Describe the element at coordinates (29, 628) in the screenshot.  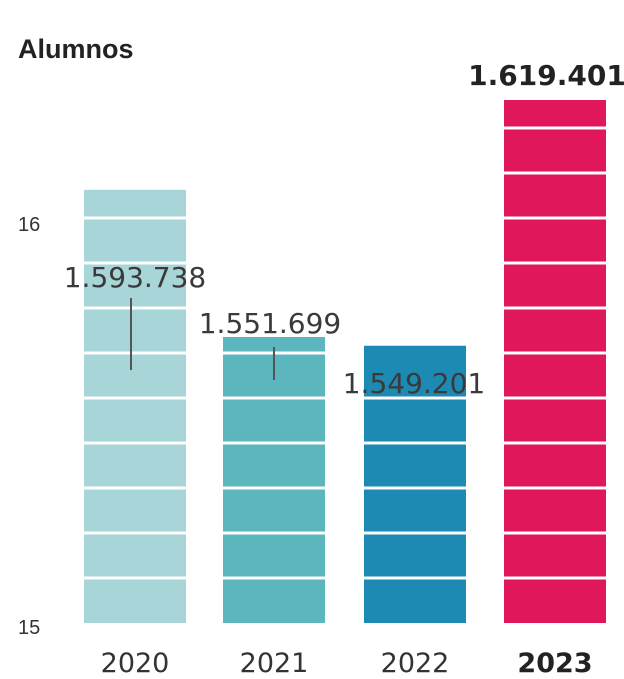
I see `y-tick-label-15: 15` at that location.